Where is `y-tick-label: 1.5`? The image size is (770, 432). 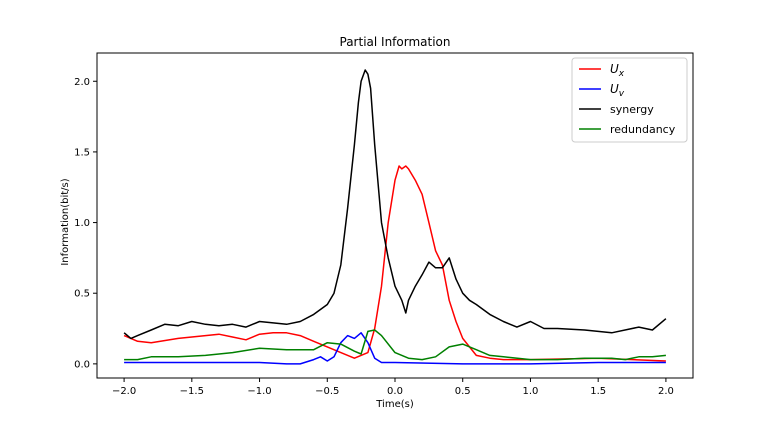 y-tick-label: 1.5 is located at coordinates (82, 152).